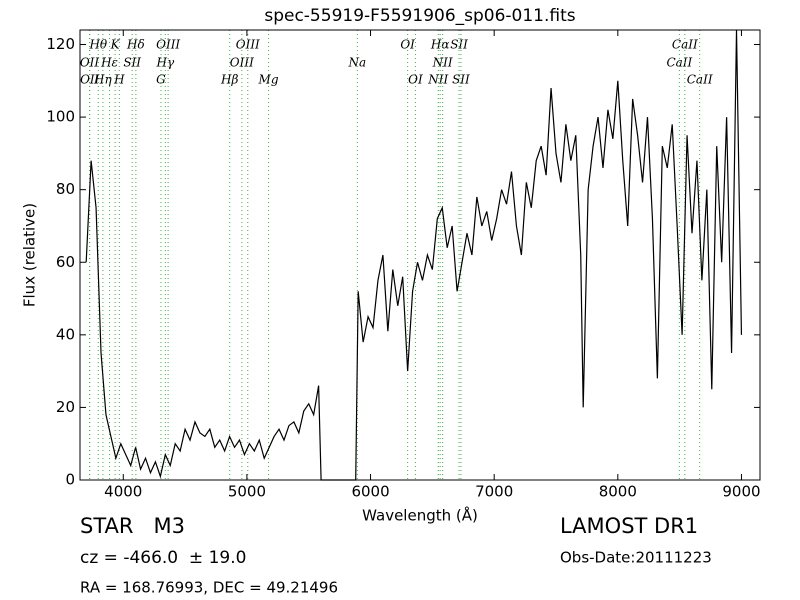 This screenshot has height=600, width=800. Describe the element at coordinates (741, 492) in the screenshot. I see `x-tick-label: 9000` at that location.